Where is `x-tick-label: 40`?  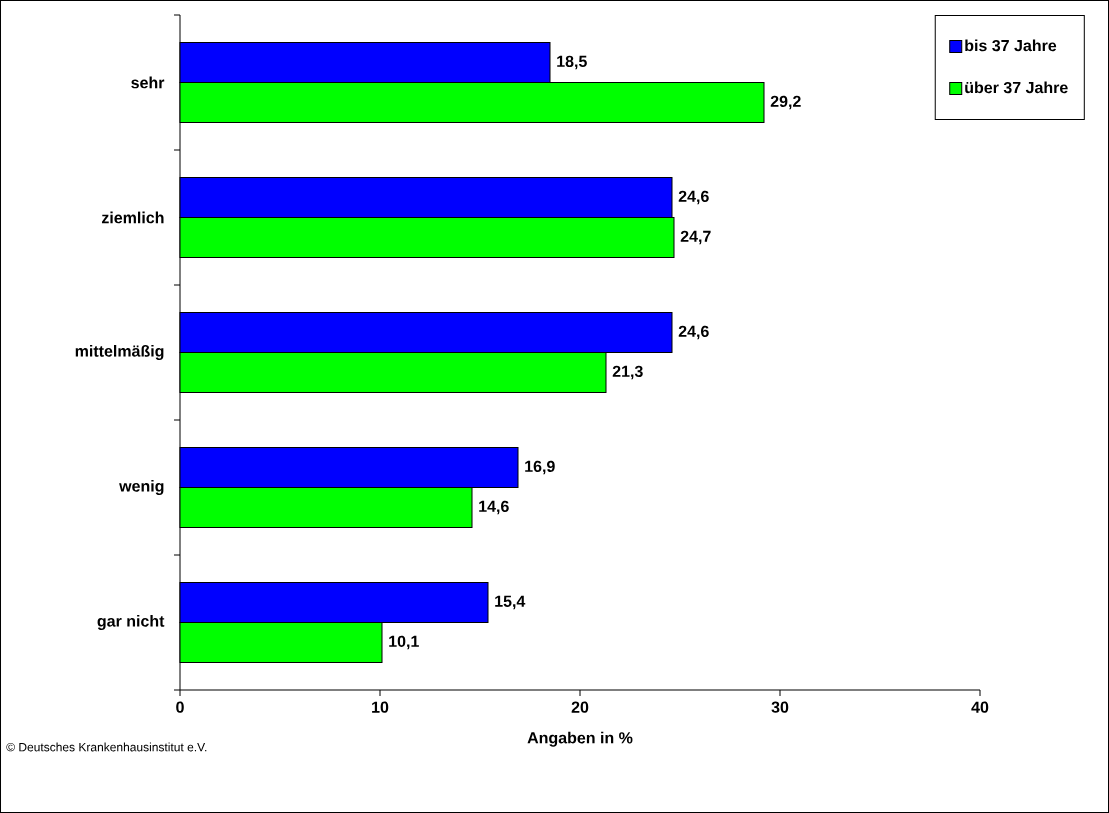
x-tick-label: 40 is located at coordinates (980, 707).